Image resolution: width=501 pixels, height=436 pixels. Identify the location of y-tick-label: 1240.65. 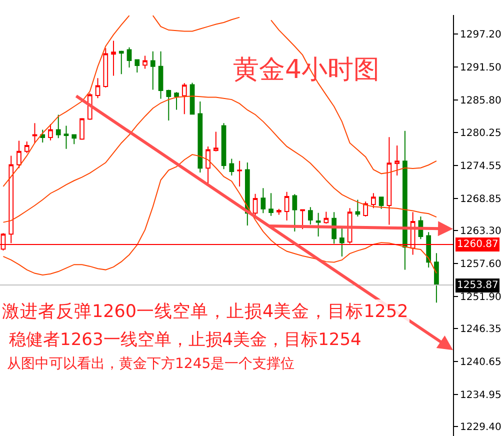
(480, 362).